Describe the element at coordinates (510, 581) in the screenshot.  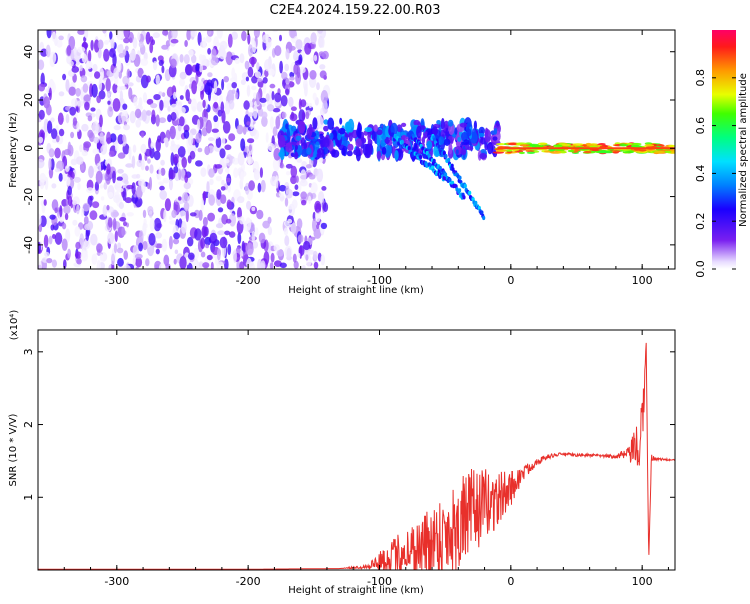
I see `snr-x-tick-label: 0` at that location.